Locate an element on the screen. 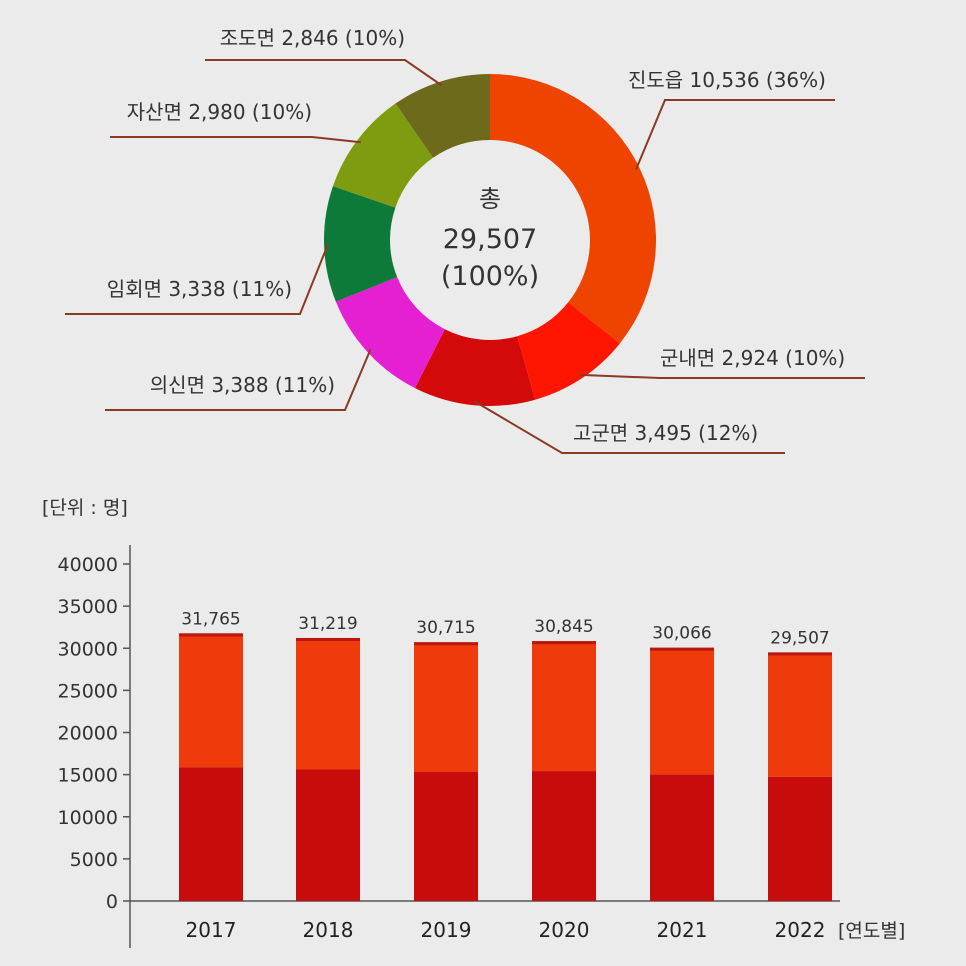 The height and width of the screenshot is (966, 966). bar-lower-2017 is located at coordinates (211, 834).